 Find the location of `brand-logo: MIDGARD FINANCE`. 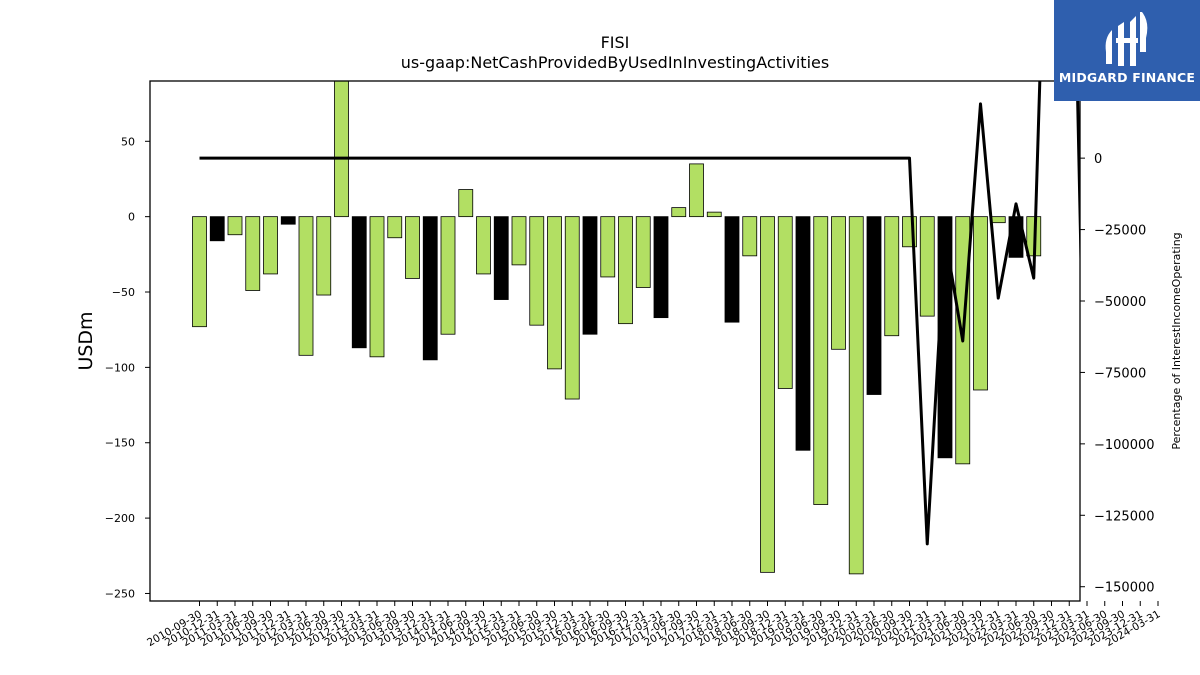

brand-logo: MIDGARD FINANCE is located at coordinates (1127, 50).